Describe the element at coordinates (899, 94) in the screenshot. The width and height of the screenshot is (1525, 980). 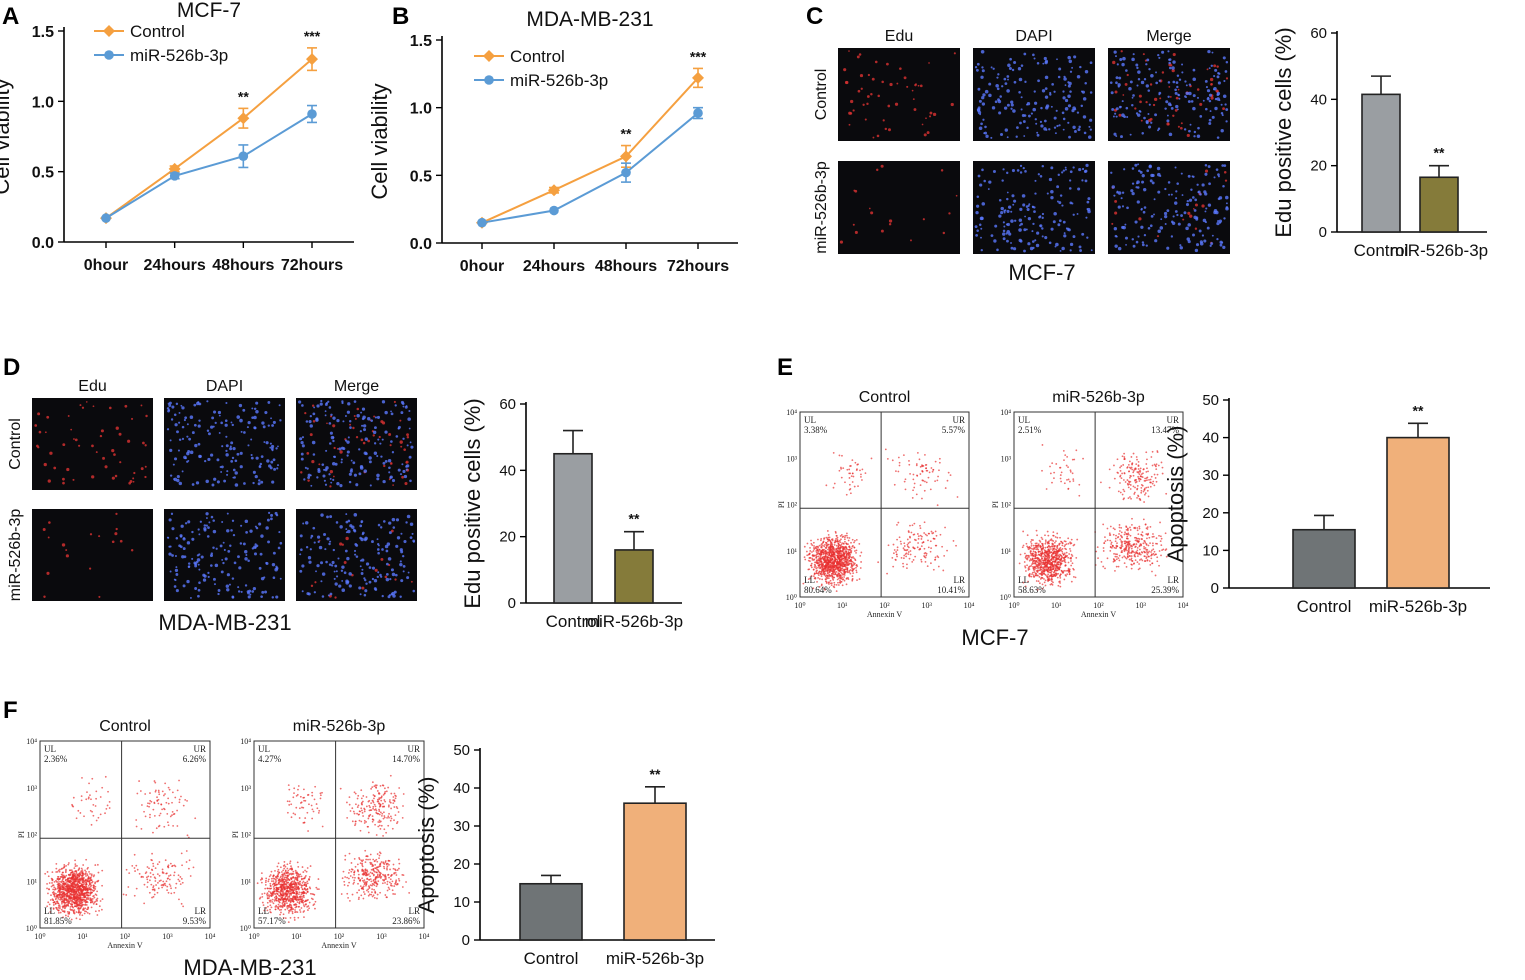
I see `micrograph-panel` at that location.